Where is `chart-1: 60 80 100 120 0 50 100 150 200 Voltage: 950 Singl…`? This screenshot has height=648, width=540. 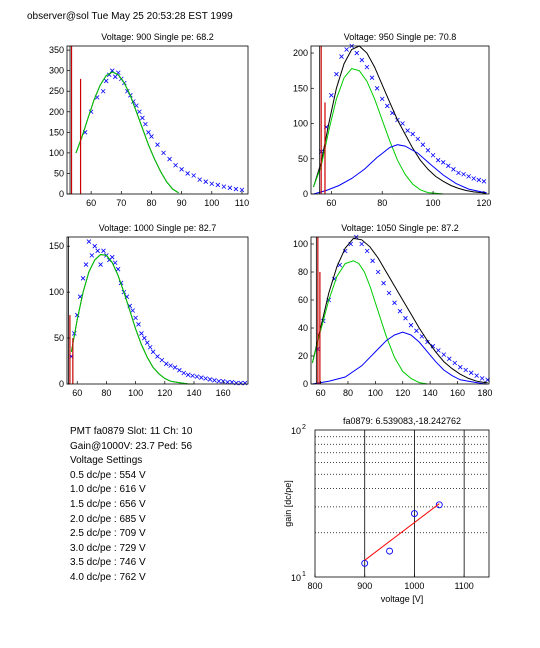
chart-1: 60 80 100 120 0 50 100 150 200 Voltage: 950 Singl… is located at coordinates (392, 120).